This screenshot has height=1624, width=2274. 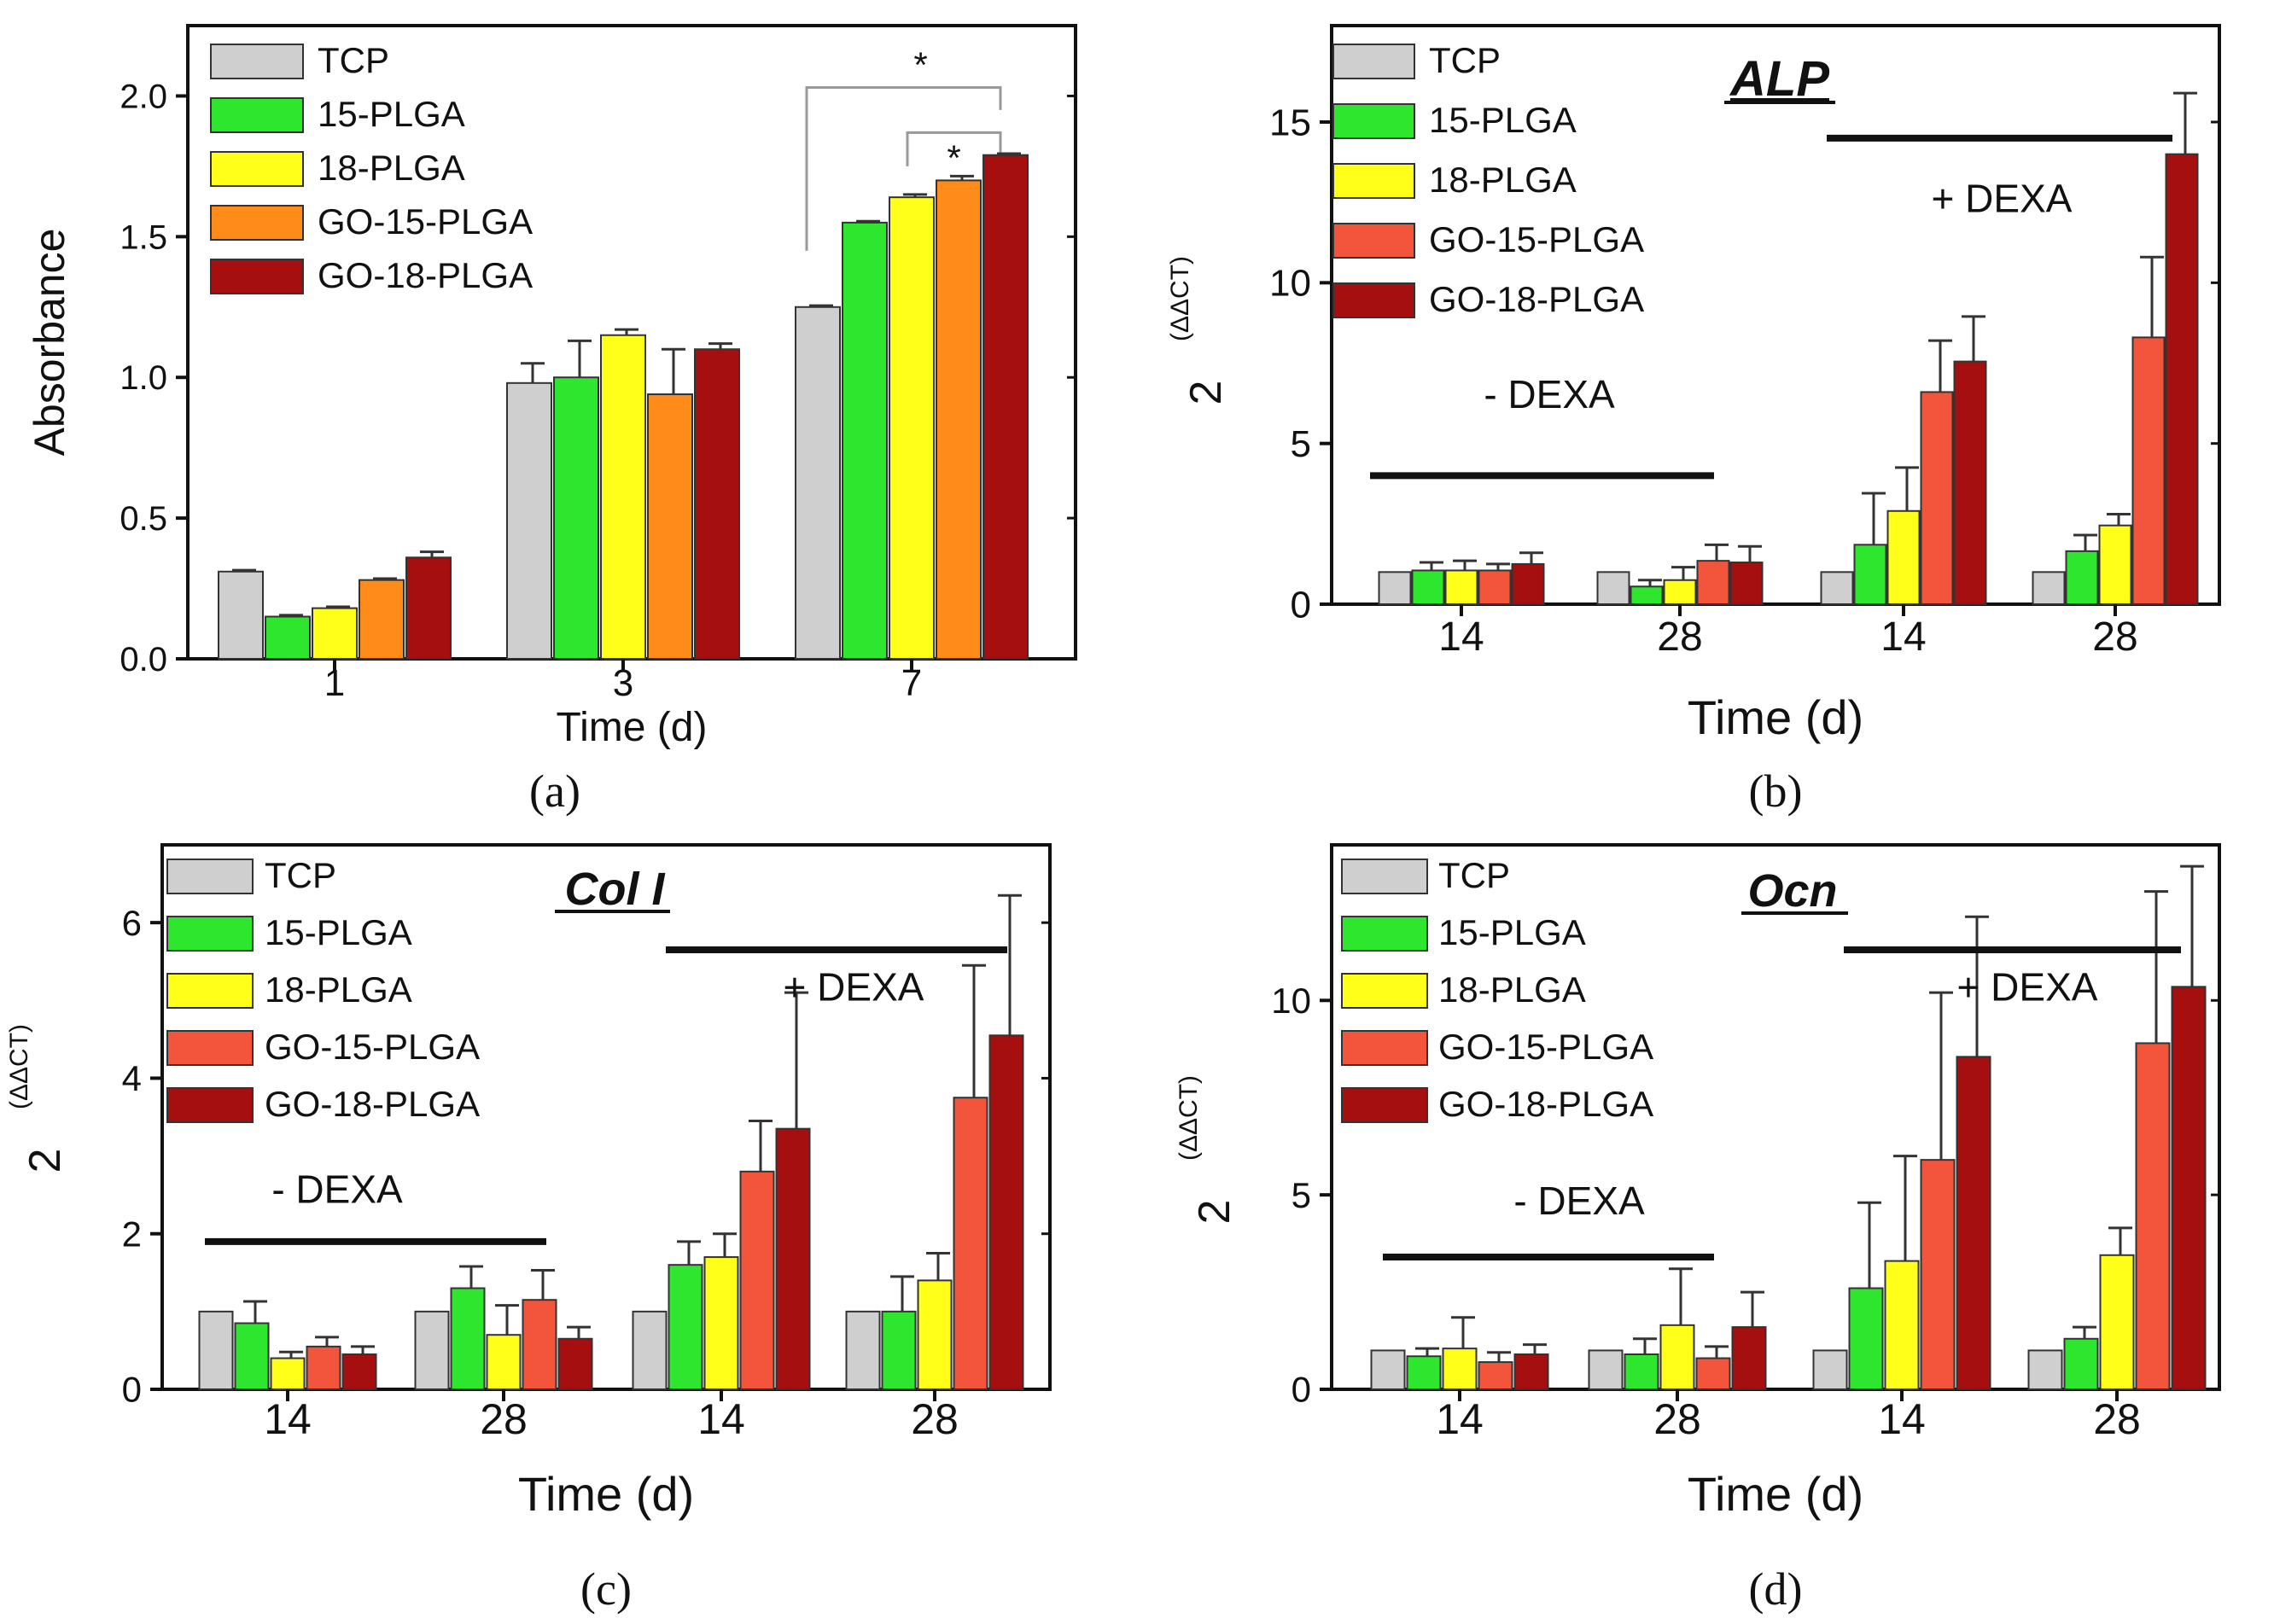 What do you see at coordinates (954, 149) in the screenshot?
I see `significance-bracket-inner` at bounding box center [954, 149].